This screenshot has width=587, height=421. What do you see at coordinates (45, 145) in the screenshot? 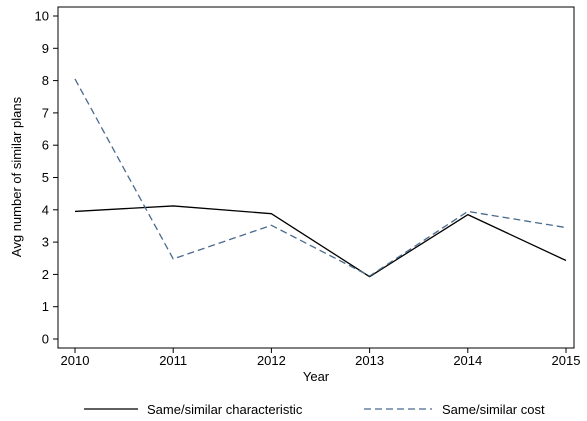
I see `y-tick-label: 6` at bounding box center [45, 145].